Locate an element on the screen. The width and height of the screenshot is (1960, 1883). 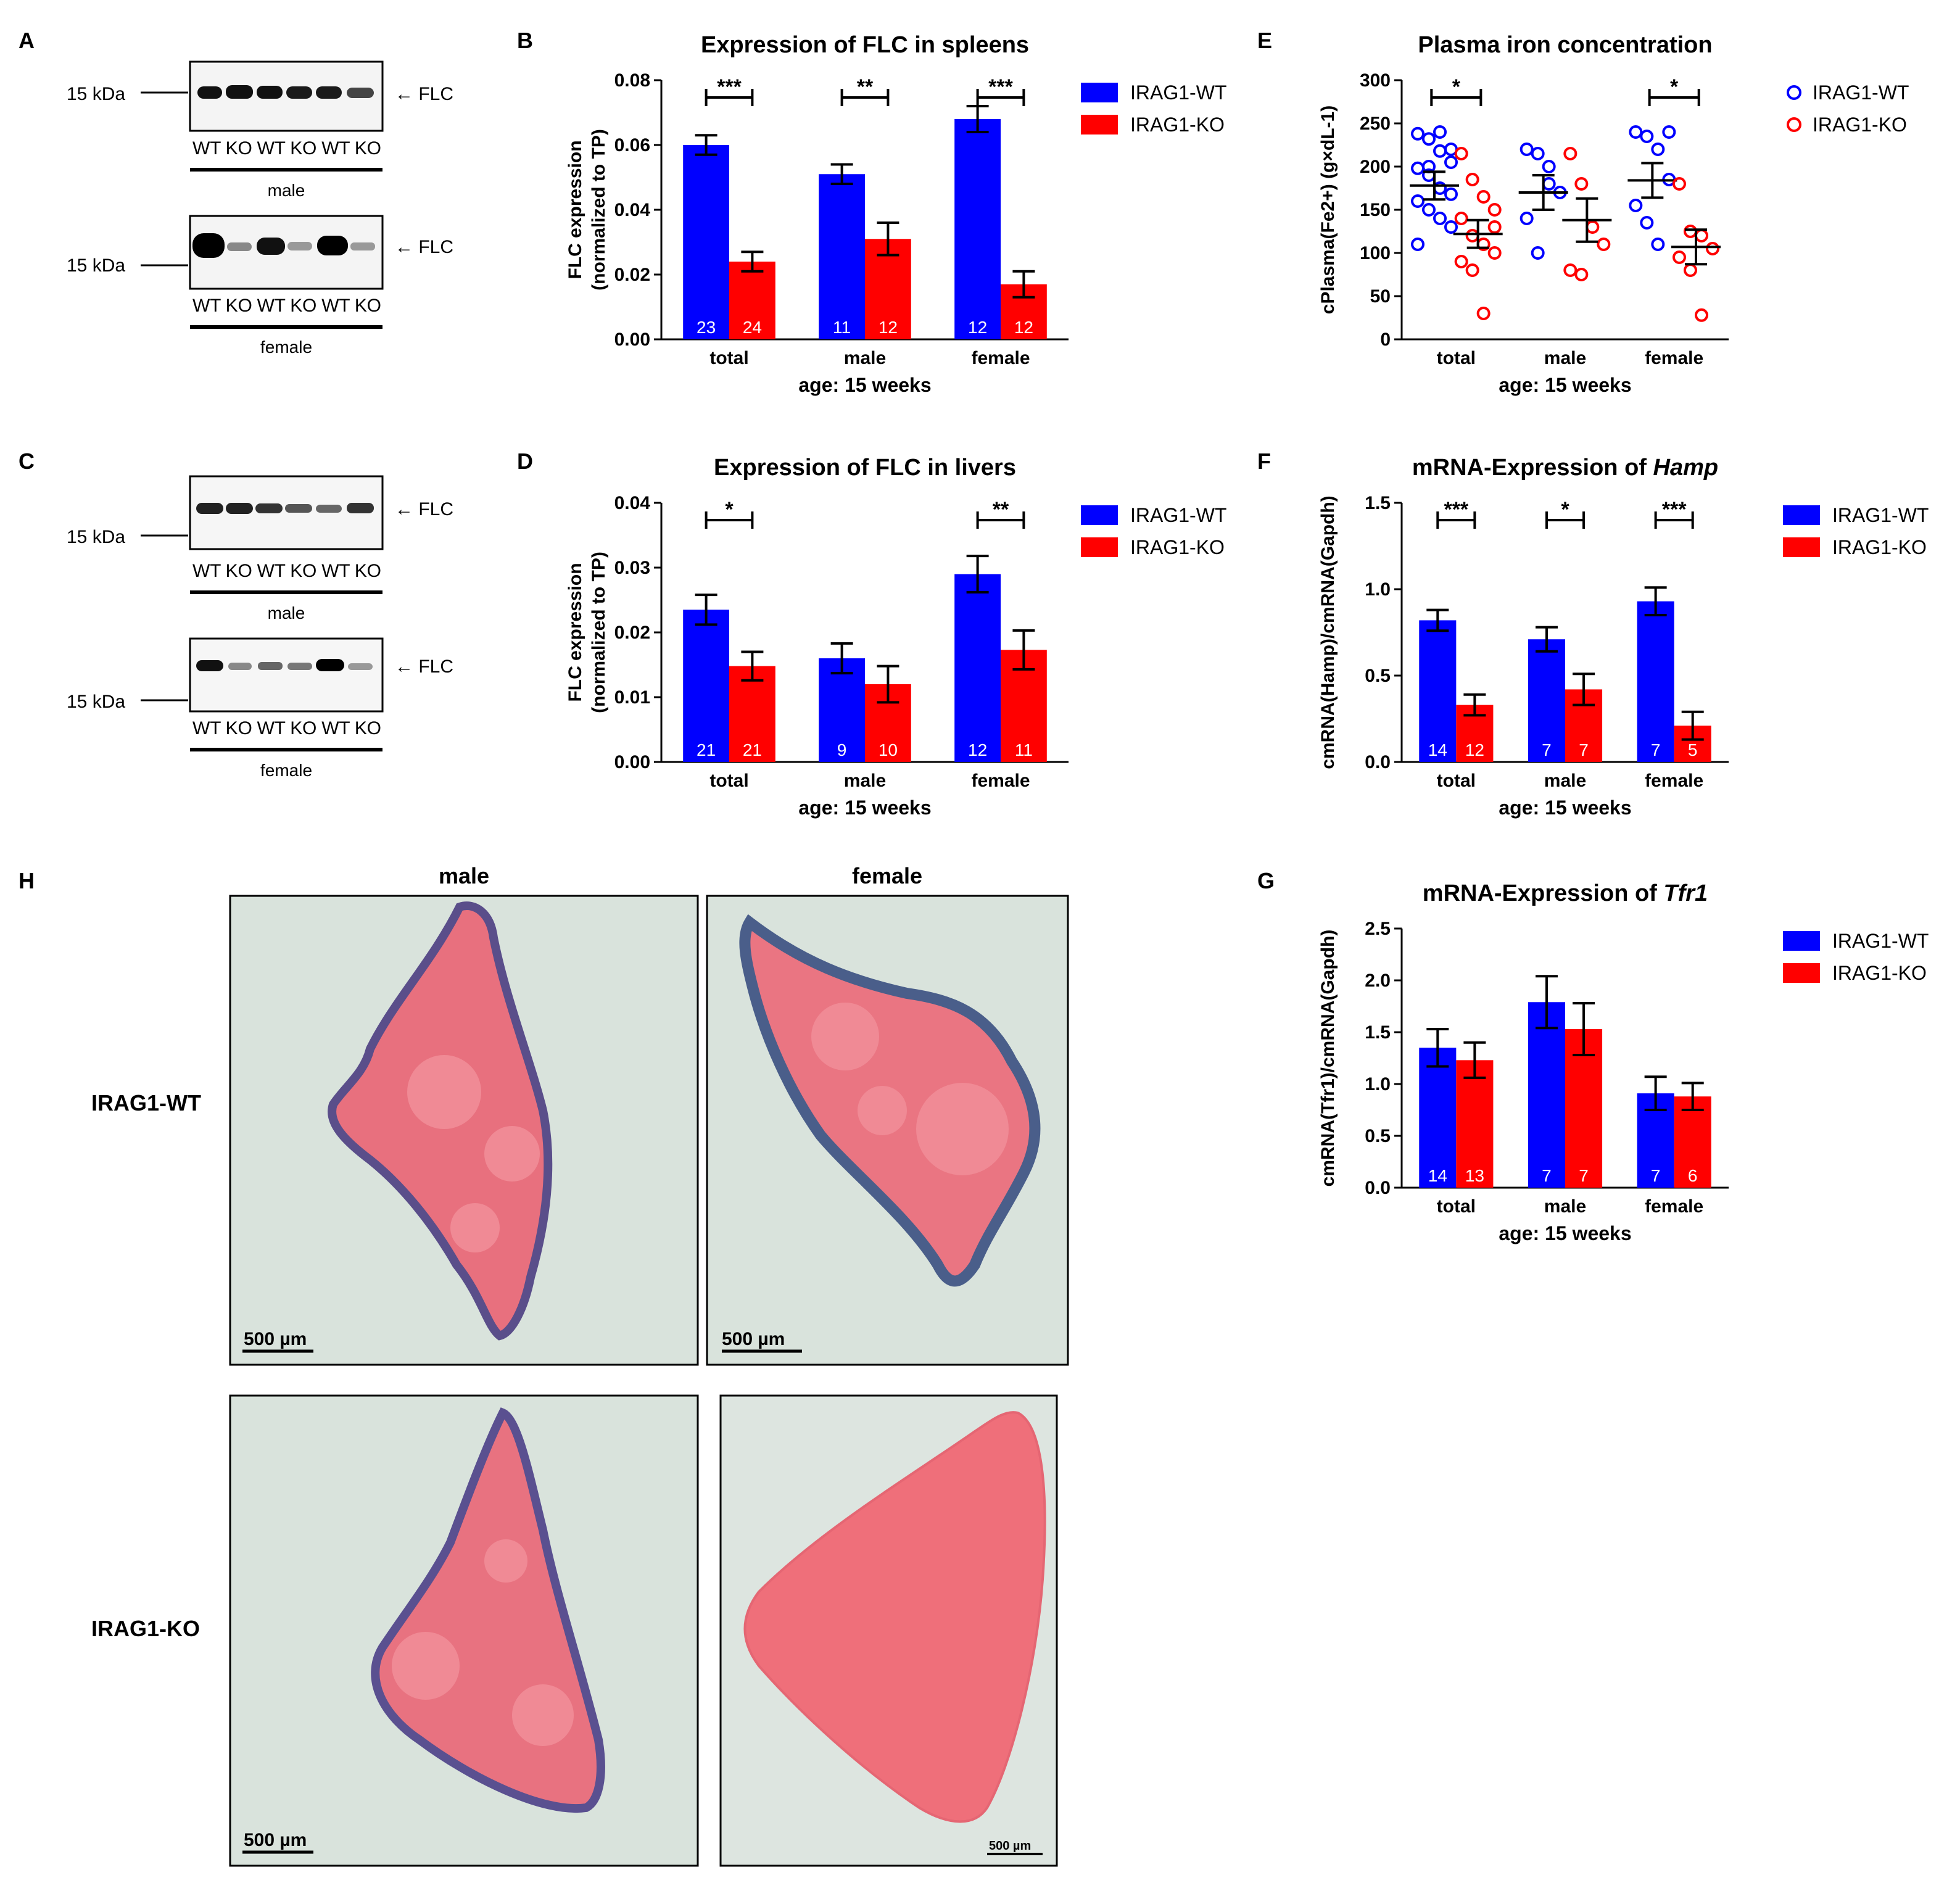
y-axis-label-line: FLC expression is located at coordinates (575, 209).